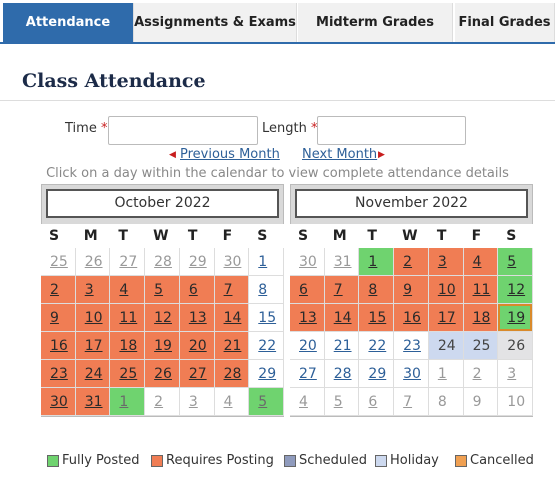 The width and height of the screenshot is (555, 478). What do you see at coordinates (477, 374) in the screenshot?
I see `day-number: 2` at bounding box center [477, 374].